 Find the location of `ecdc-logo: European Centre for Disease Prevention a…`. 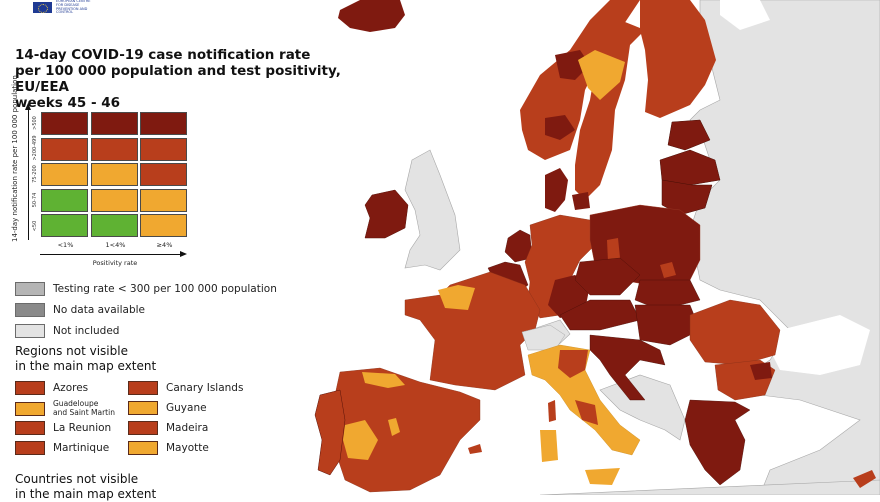

ecdc-logo: European Centre for Disease Prevention a… is located at coordinates (64, 7).